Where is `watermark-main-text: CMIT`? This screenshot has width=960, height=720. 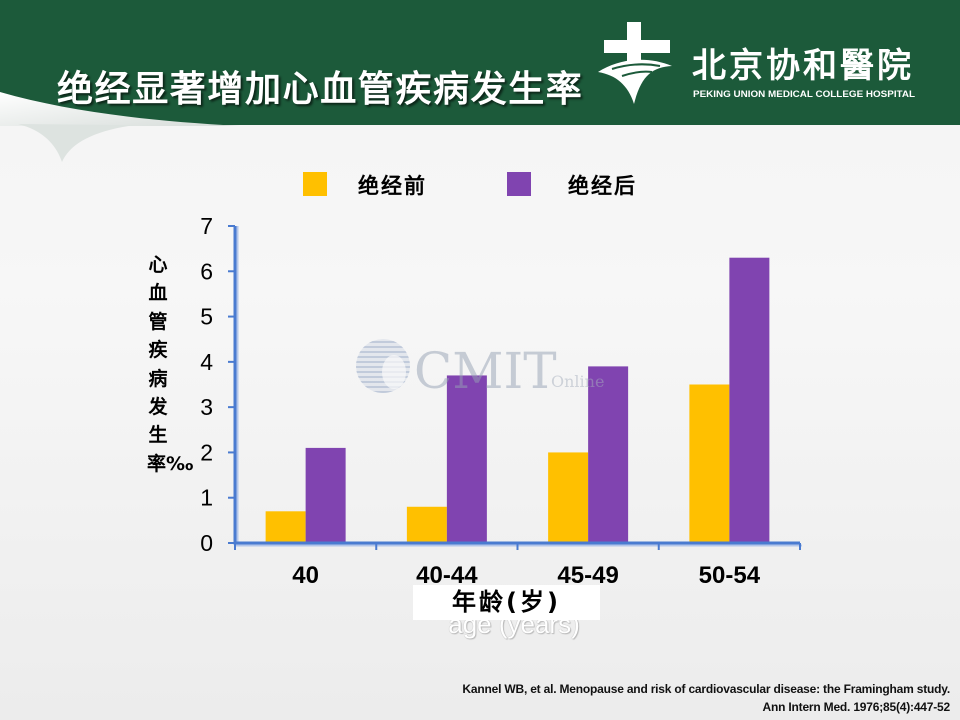 watermark-main-text: CMIT is located at coordinates (485, 371).